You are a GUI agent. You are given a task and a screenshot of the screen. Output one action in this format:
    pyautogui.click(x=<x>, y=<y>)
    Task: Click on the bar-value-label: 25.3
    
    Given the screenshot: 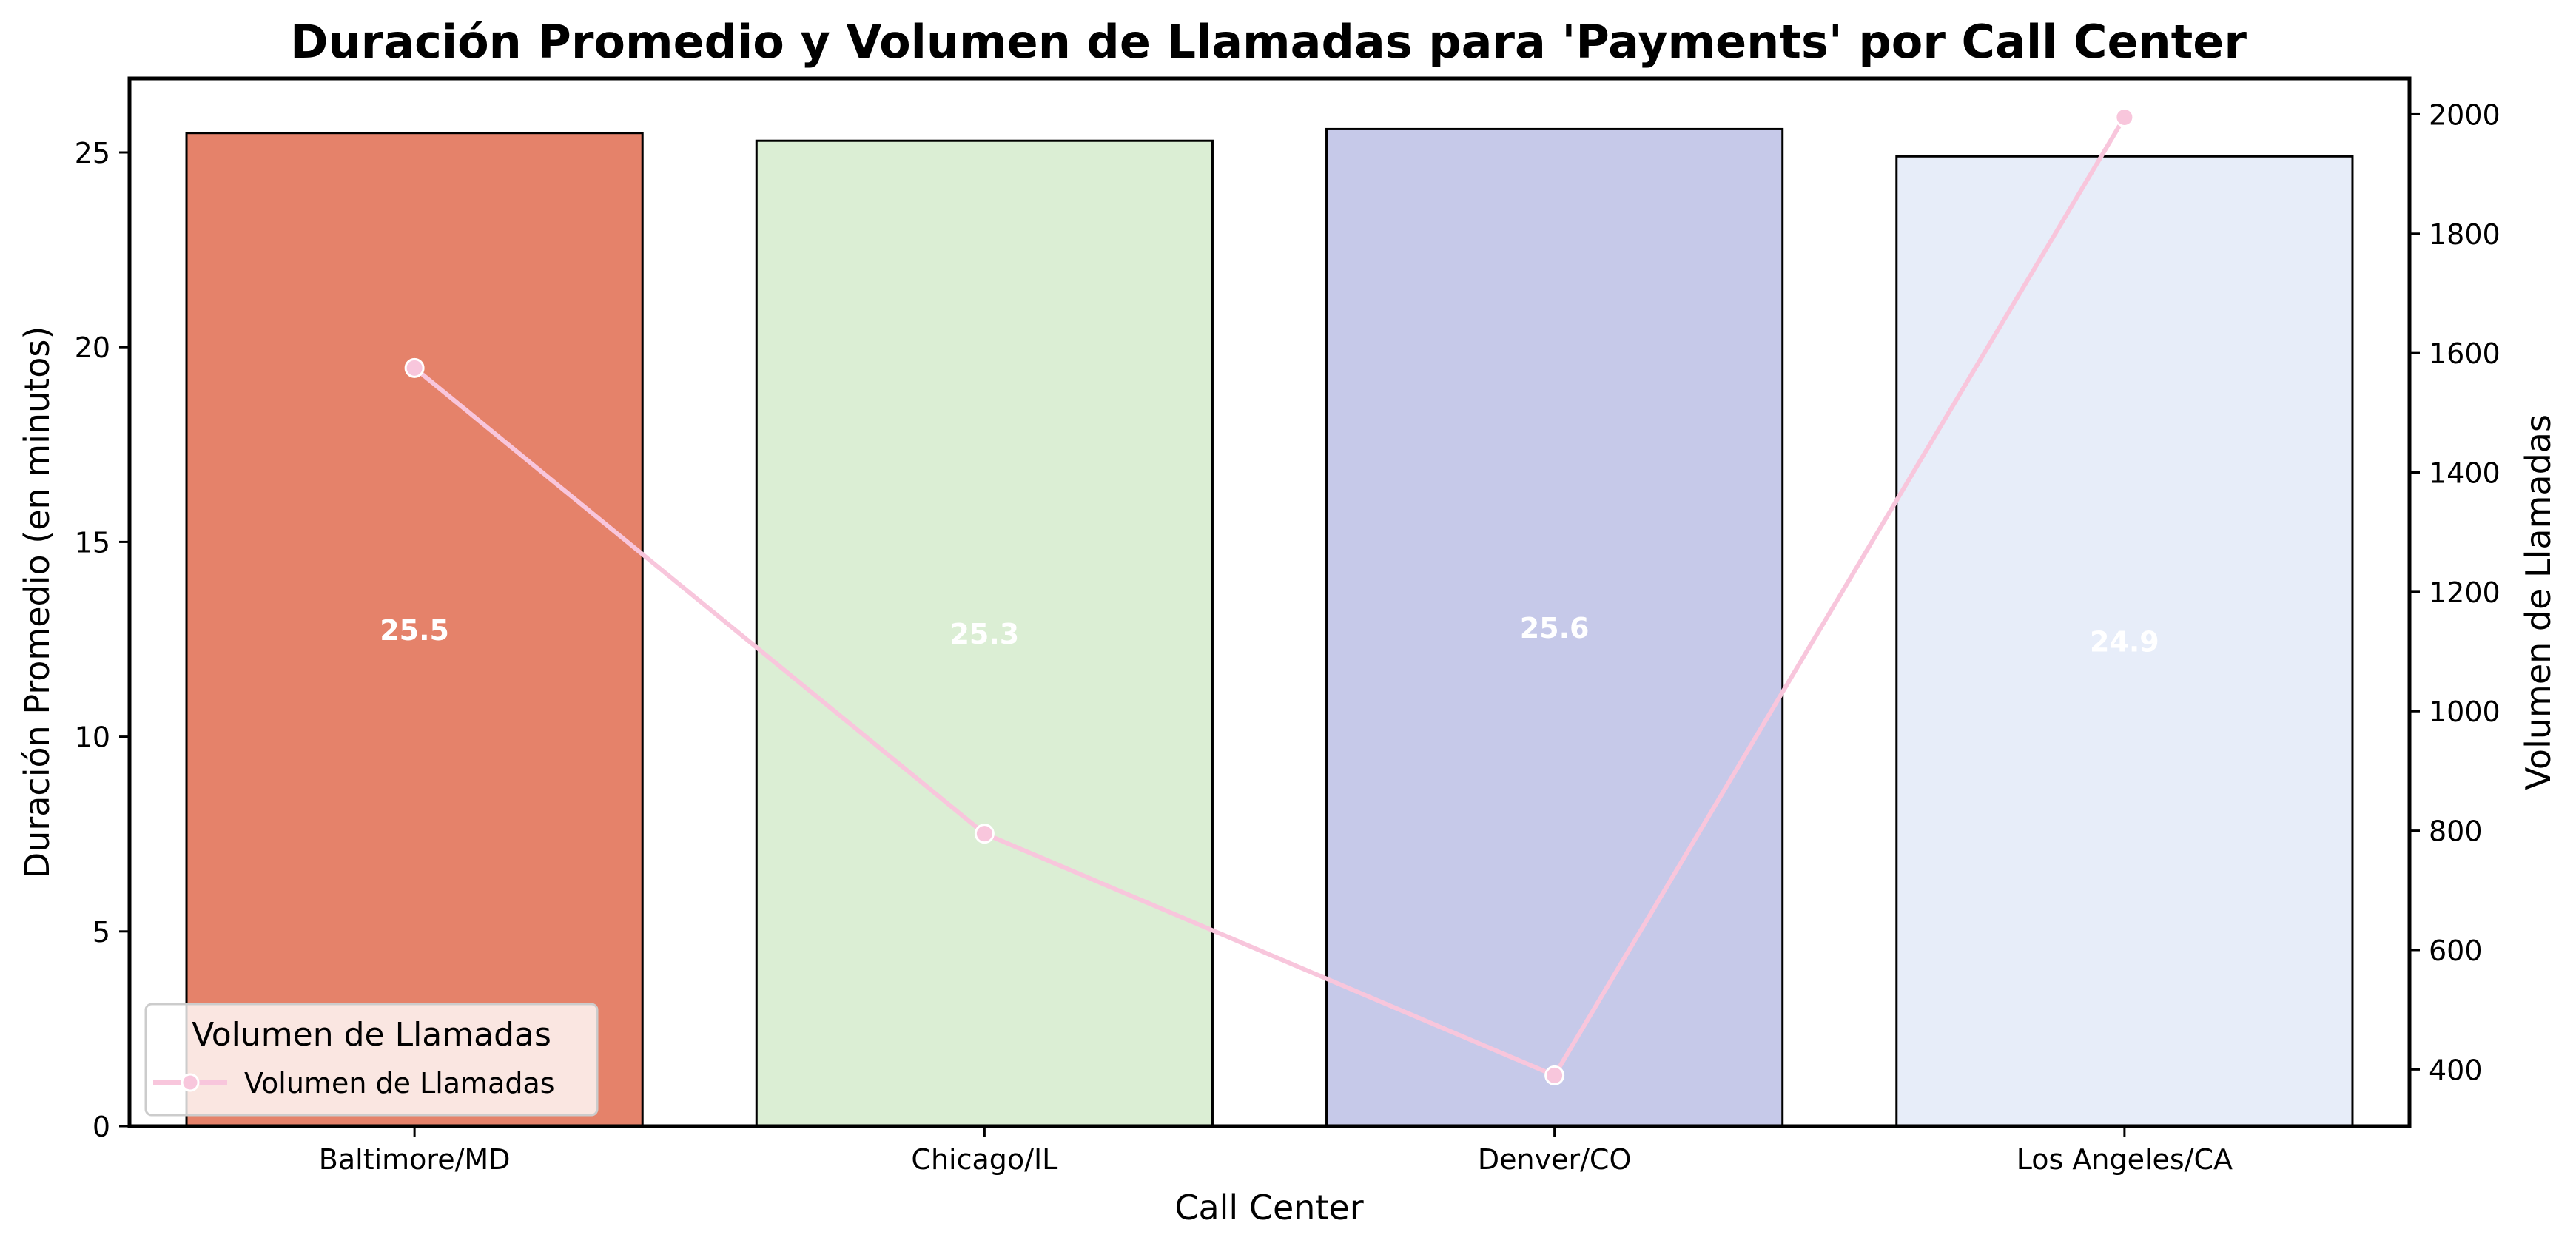 What is the action you would take?
    pyautogui.click(x=984, y=634)
    